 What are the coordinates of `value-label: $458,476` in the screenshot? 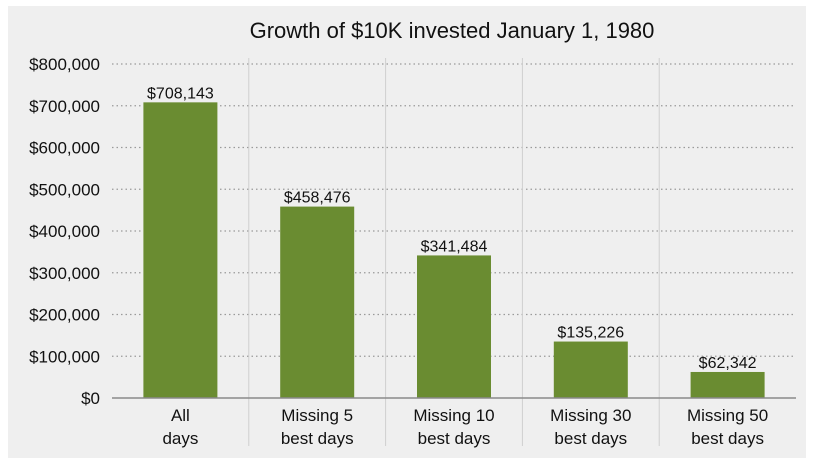 It's located at (317, 198).